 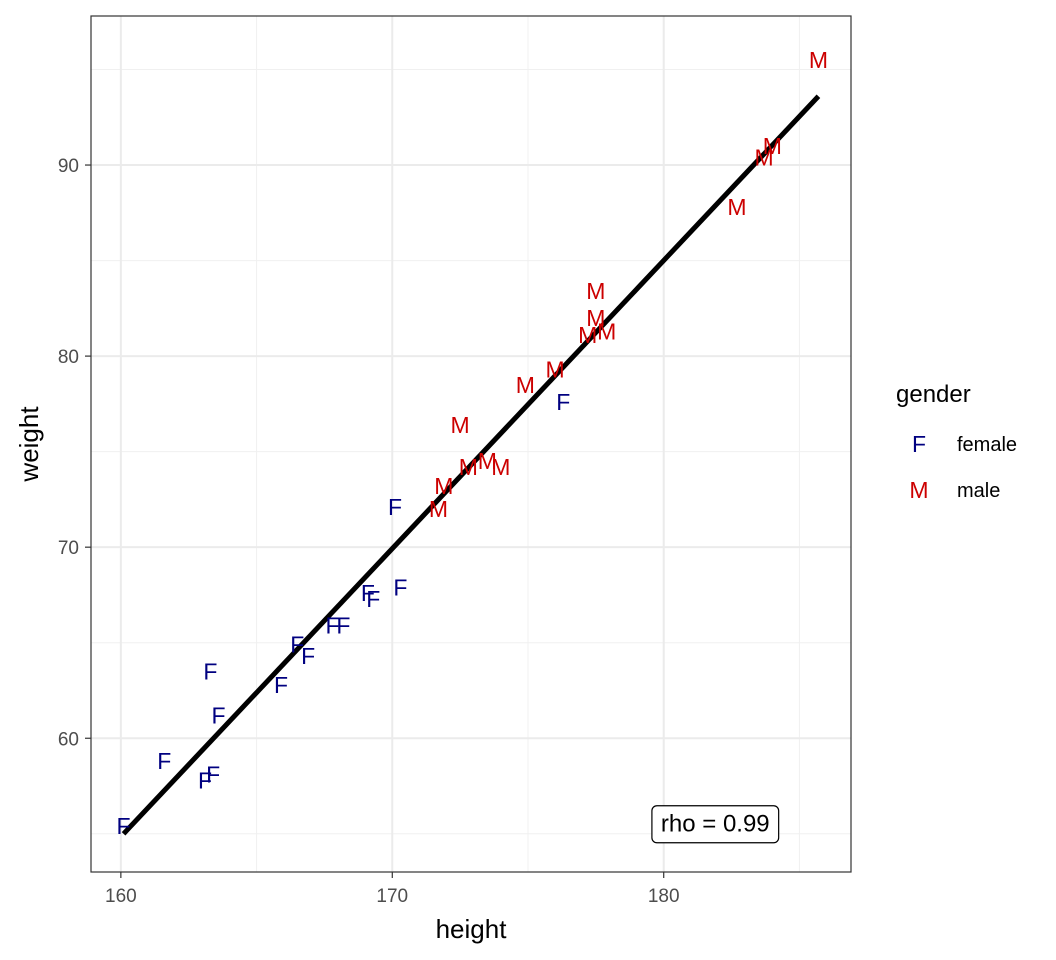 What do you see at coordinates (68, 357) in the screenshot?
I see `y-tick-label: 80` at bounding box center [68, 357].